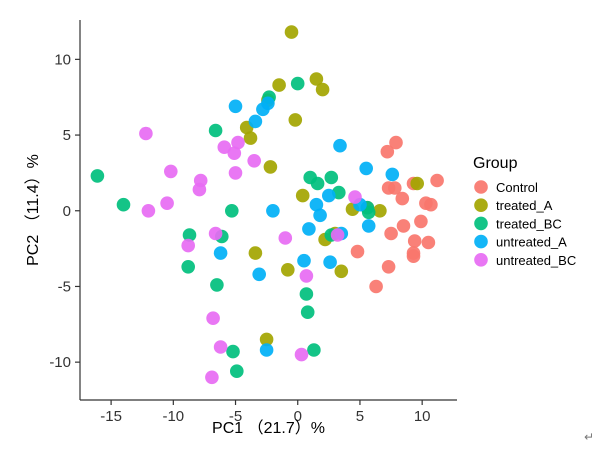  I want to click on legend-label-treated_A: treated_A, so click(524, 205).